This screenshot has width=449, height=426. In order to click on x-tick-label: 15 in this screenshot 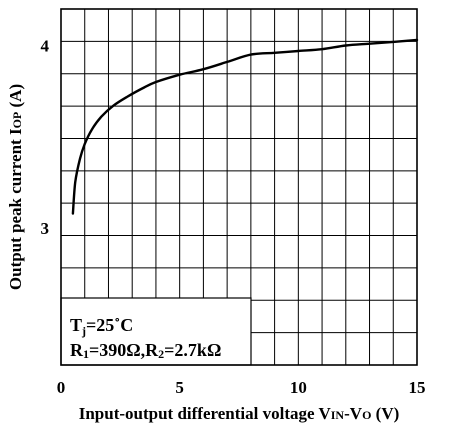, I will do `click(417, 387)`.